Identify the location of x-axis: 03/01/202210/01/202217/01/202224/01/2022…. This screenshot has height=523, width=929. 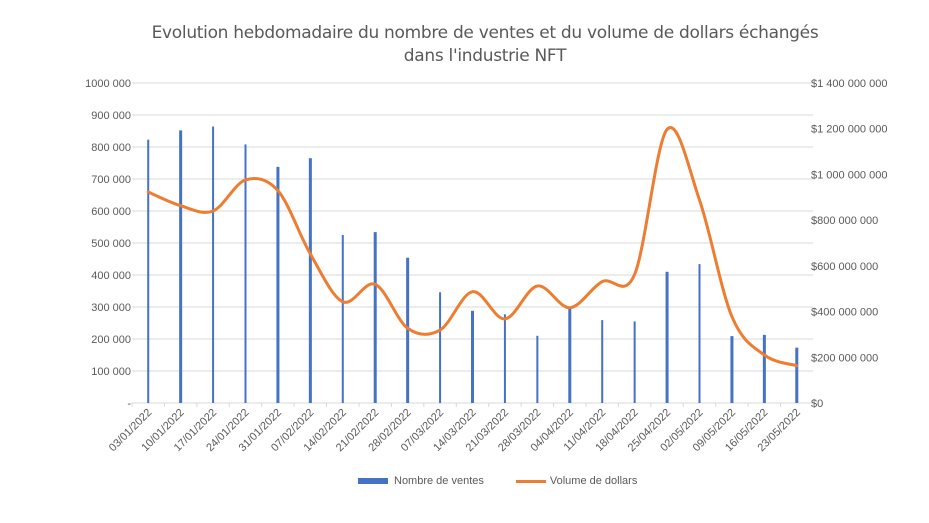
(460, 428).